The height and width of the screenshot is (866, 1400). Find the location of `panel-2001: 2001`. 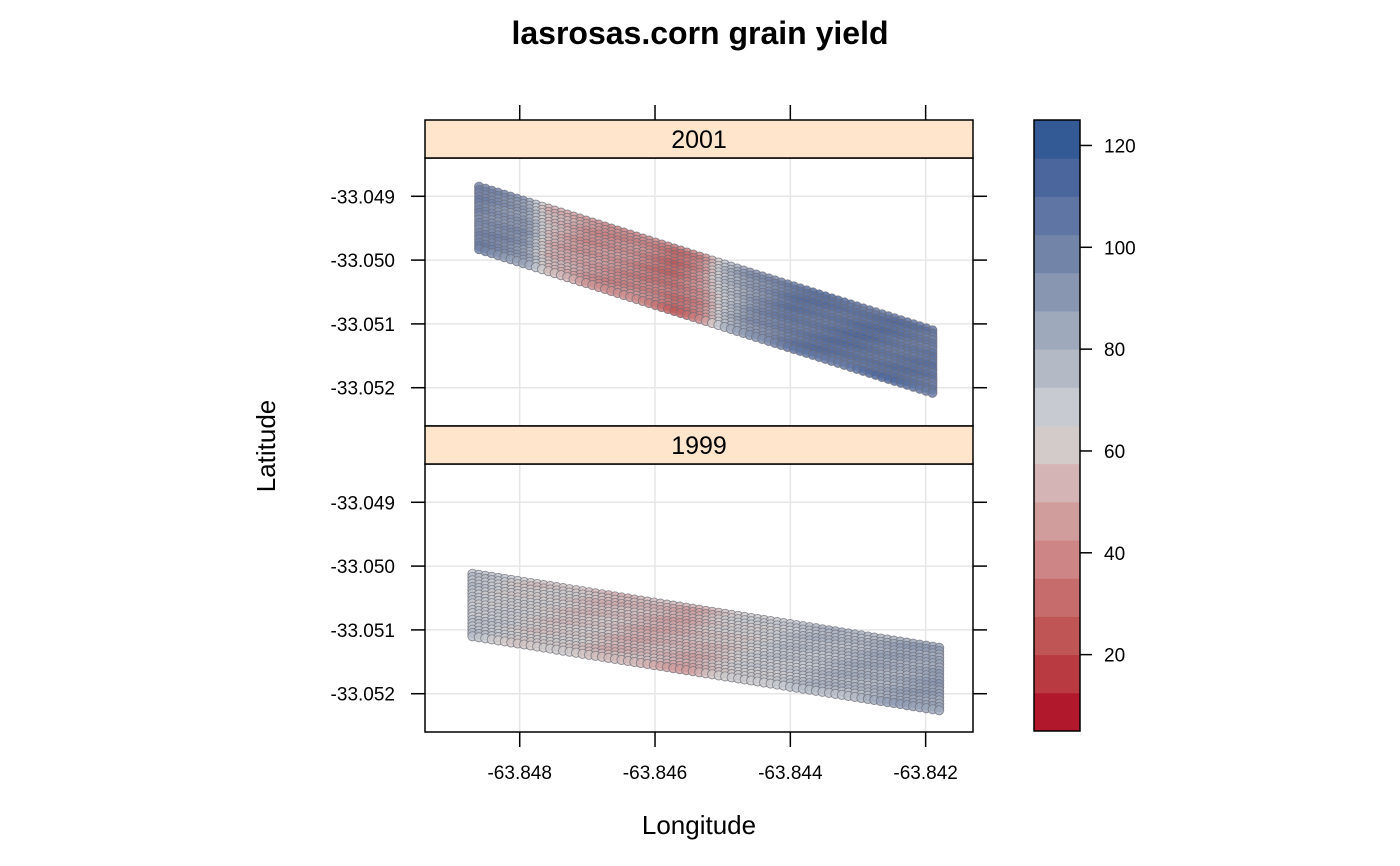

panel-2001: 2001 is located at coordinates (699, 273).